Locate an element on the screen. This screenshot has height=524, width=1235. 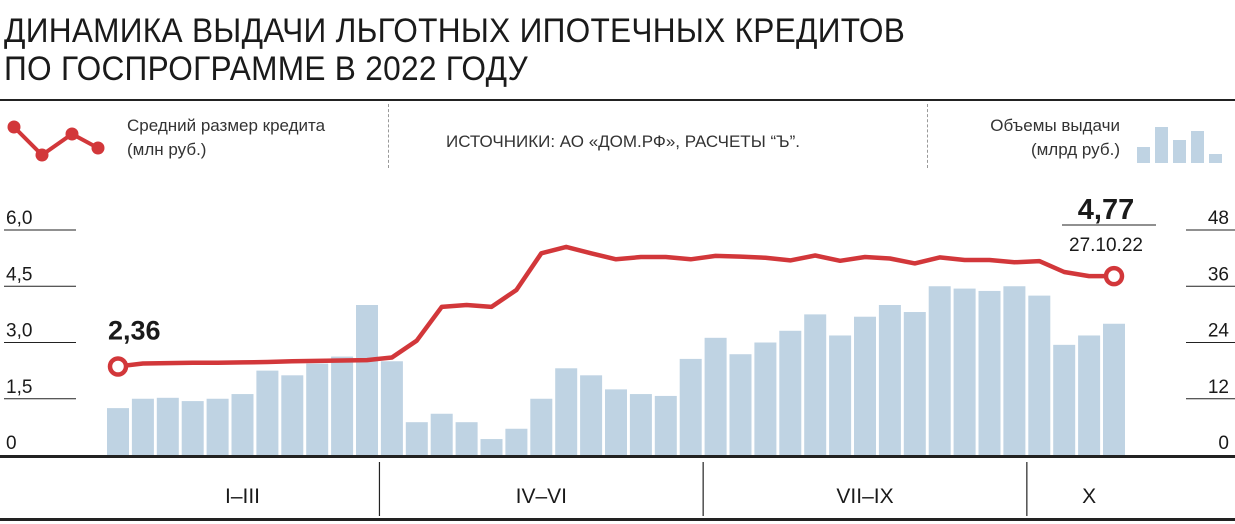
left-tick-label: 3,0 is located at coordinates (19, 331).